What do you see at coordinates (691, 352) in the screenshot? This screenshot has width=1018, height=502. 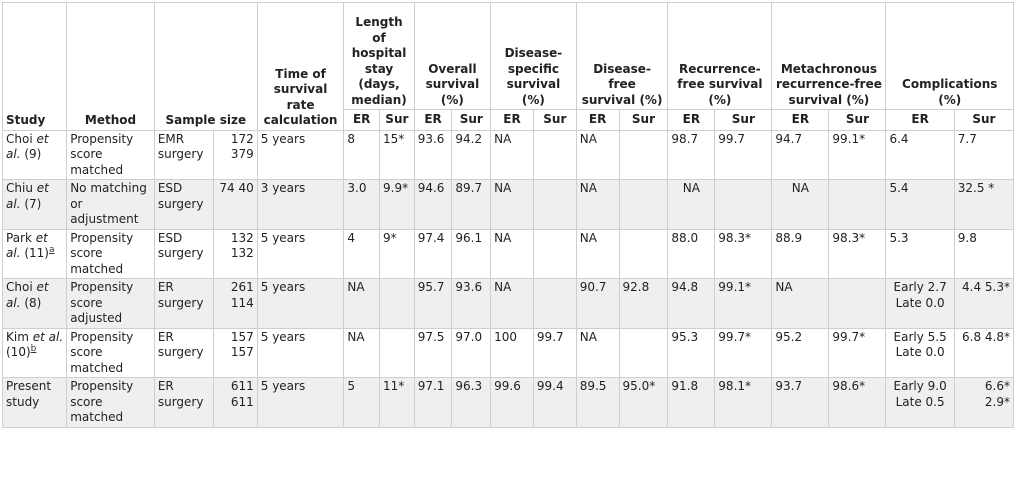 I see `rfs-er-cell: 95.3` at bounding box center [691, 352].